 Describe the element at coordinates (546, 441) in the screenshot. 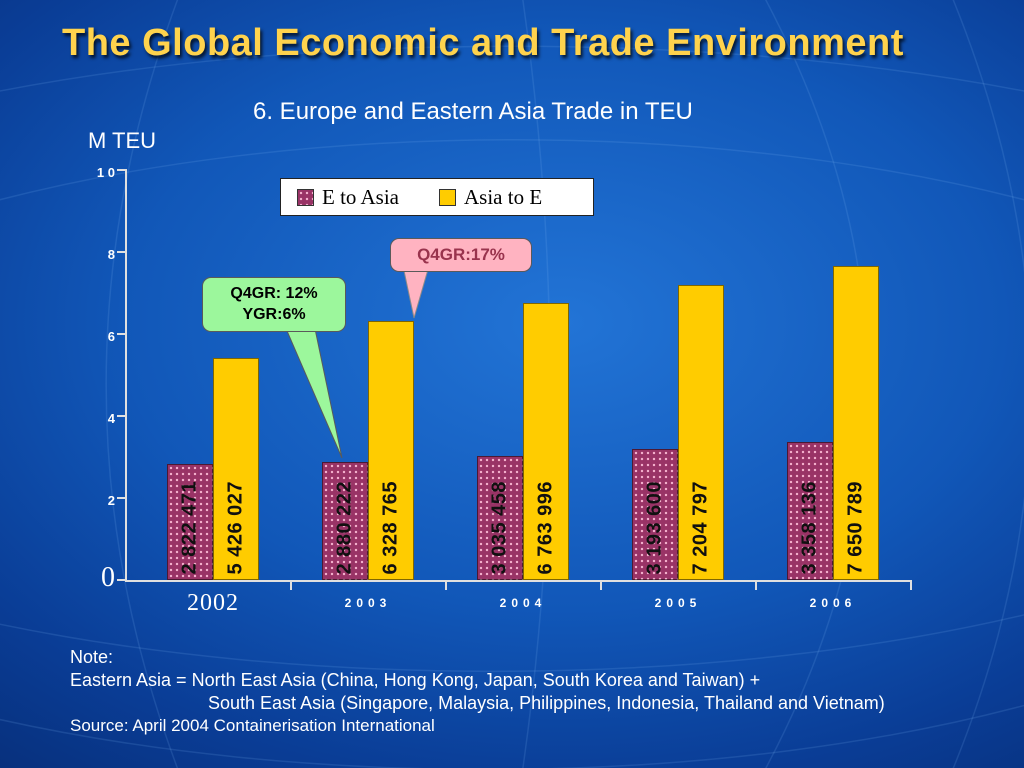

I see `bar-asia-to-e-2004: 6 763 996` at that location.